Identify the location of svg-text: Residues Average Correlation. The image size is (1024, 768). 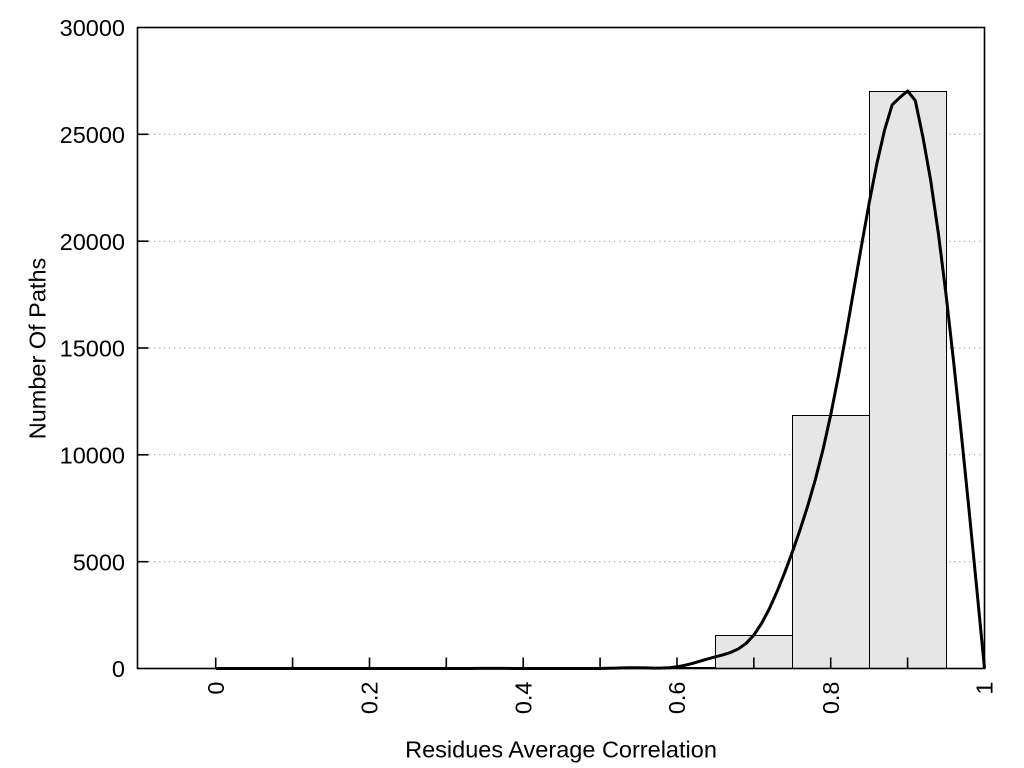
(561, 750).